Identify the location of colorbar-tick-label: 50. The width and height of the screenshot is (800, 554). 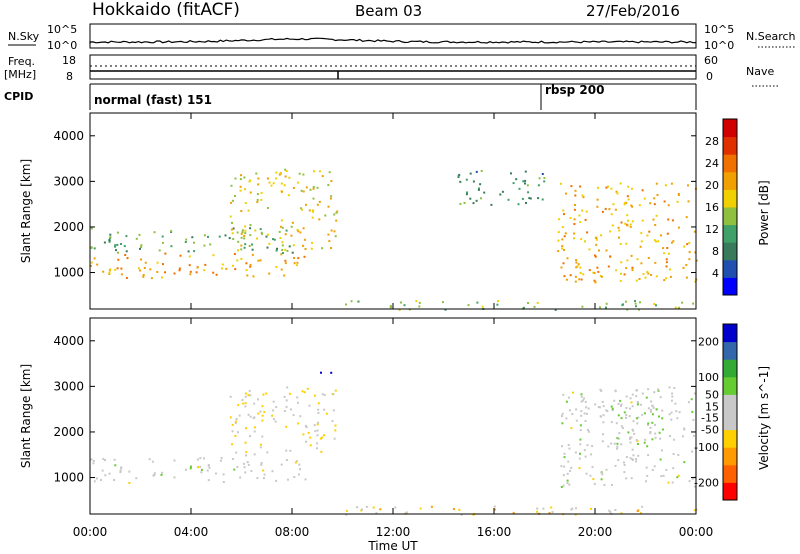
(712, 394).